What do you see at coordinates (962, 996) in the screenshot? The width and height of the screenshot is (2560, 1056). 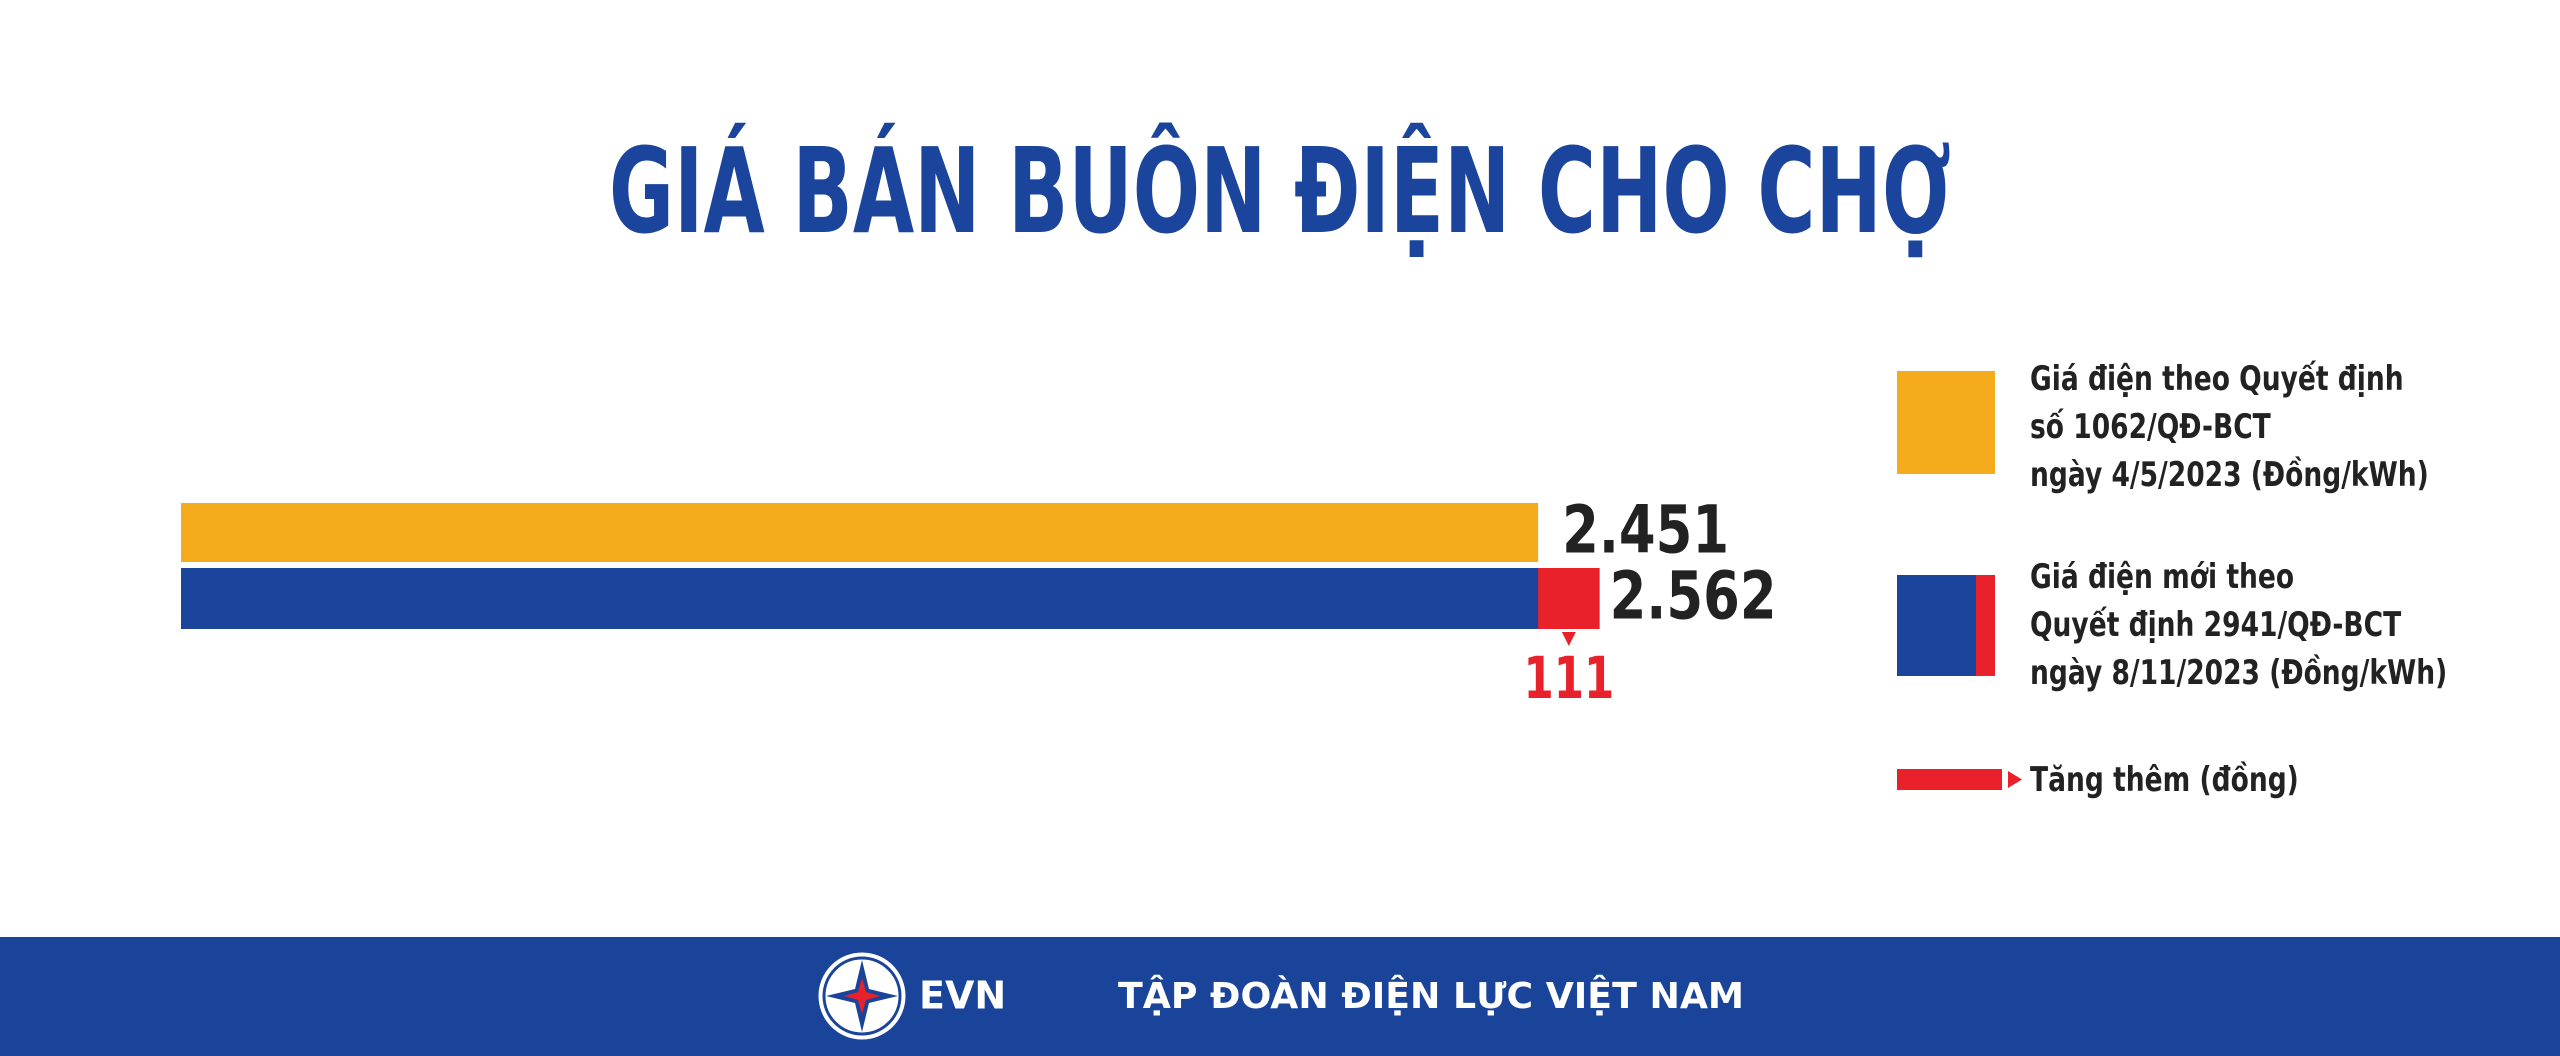 I see `logo-text: EVN` at bounding box center [962, 996].